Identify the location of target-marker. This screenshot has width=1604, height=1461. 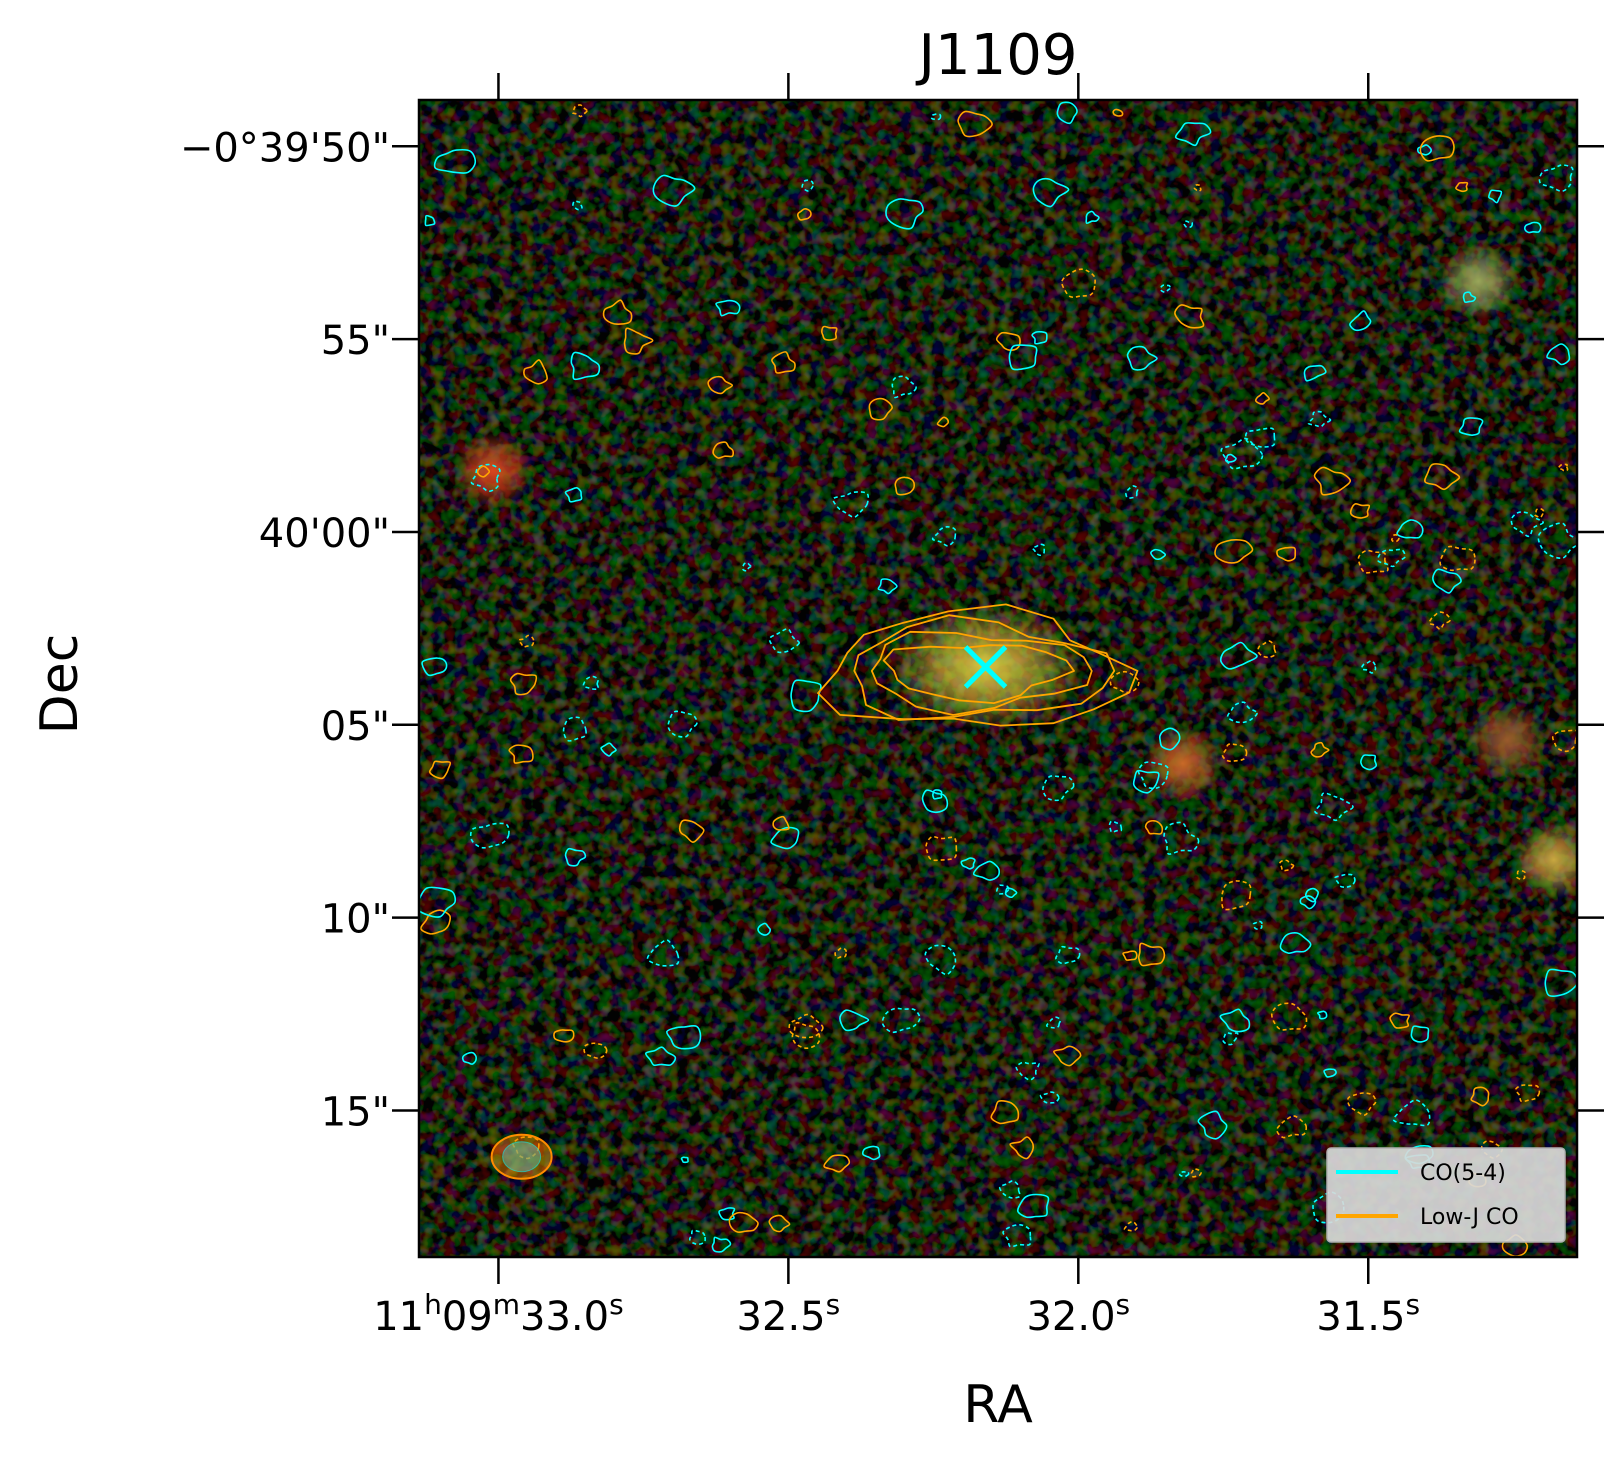
(985, 667).